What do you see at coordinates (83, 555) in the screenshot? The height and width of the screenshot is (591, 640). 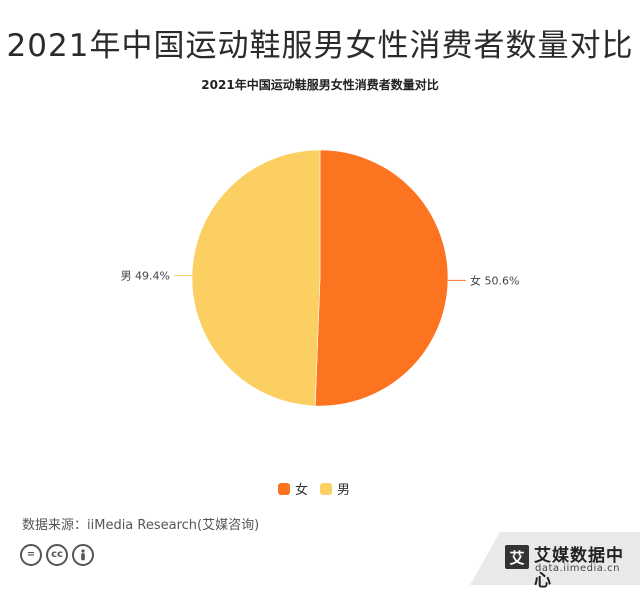 I see `person-icon` at bounding box center [83, 555].